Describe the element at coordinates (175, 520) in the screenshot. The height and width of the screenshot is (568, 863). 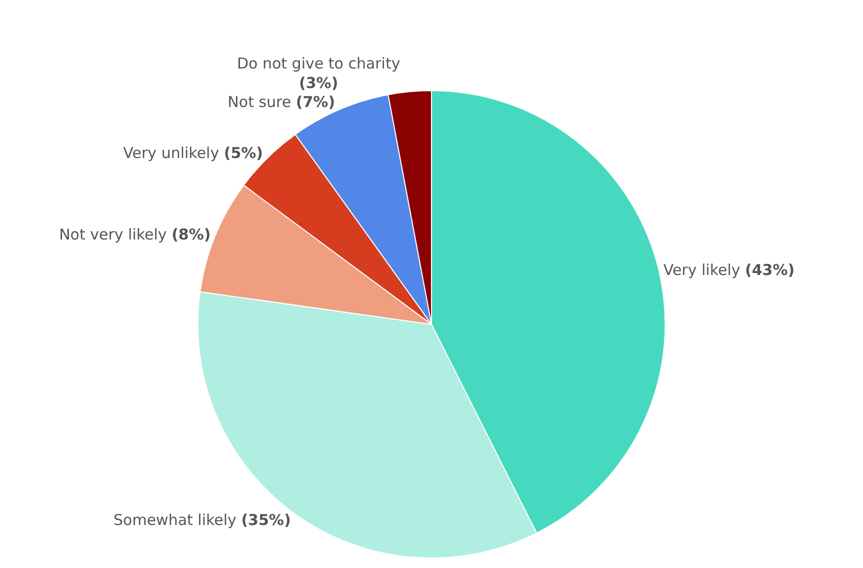
I see `slice-label: Somewhat likely` at that location.